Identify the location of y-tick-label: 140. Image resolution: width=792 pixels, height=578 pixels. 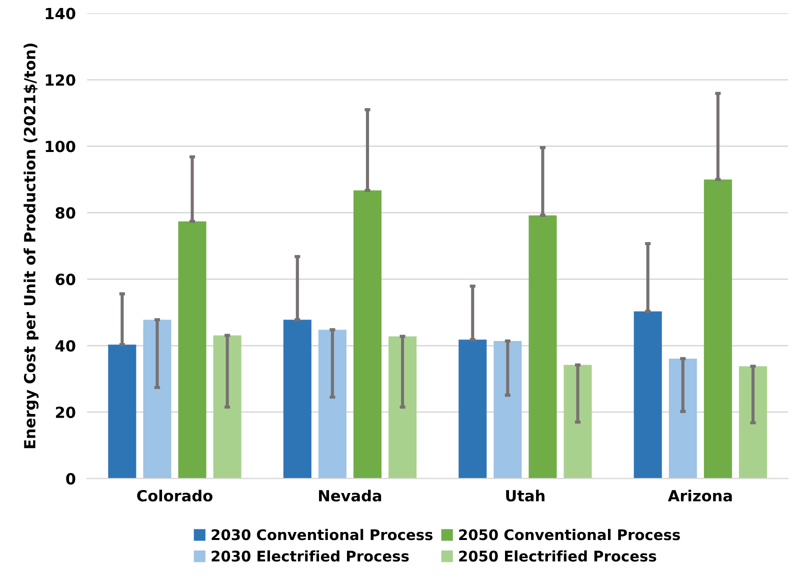
(61, 14).